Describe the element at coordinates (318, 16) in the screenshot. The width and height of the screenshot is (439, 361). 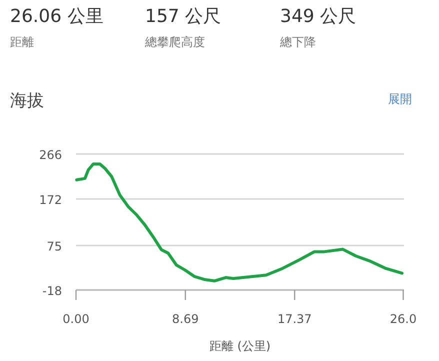
I see `text: 349 公尺` at that location.